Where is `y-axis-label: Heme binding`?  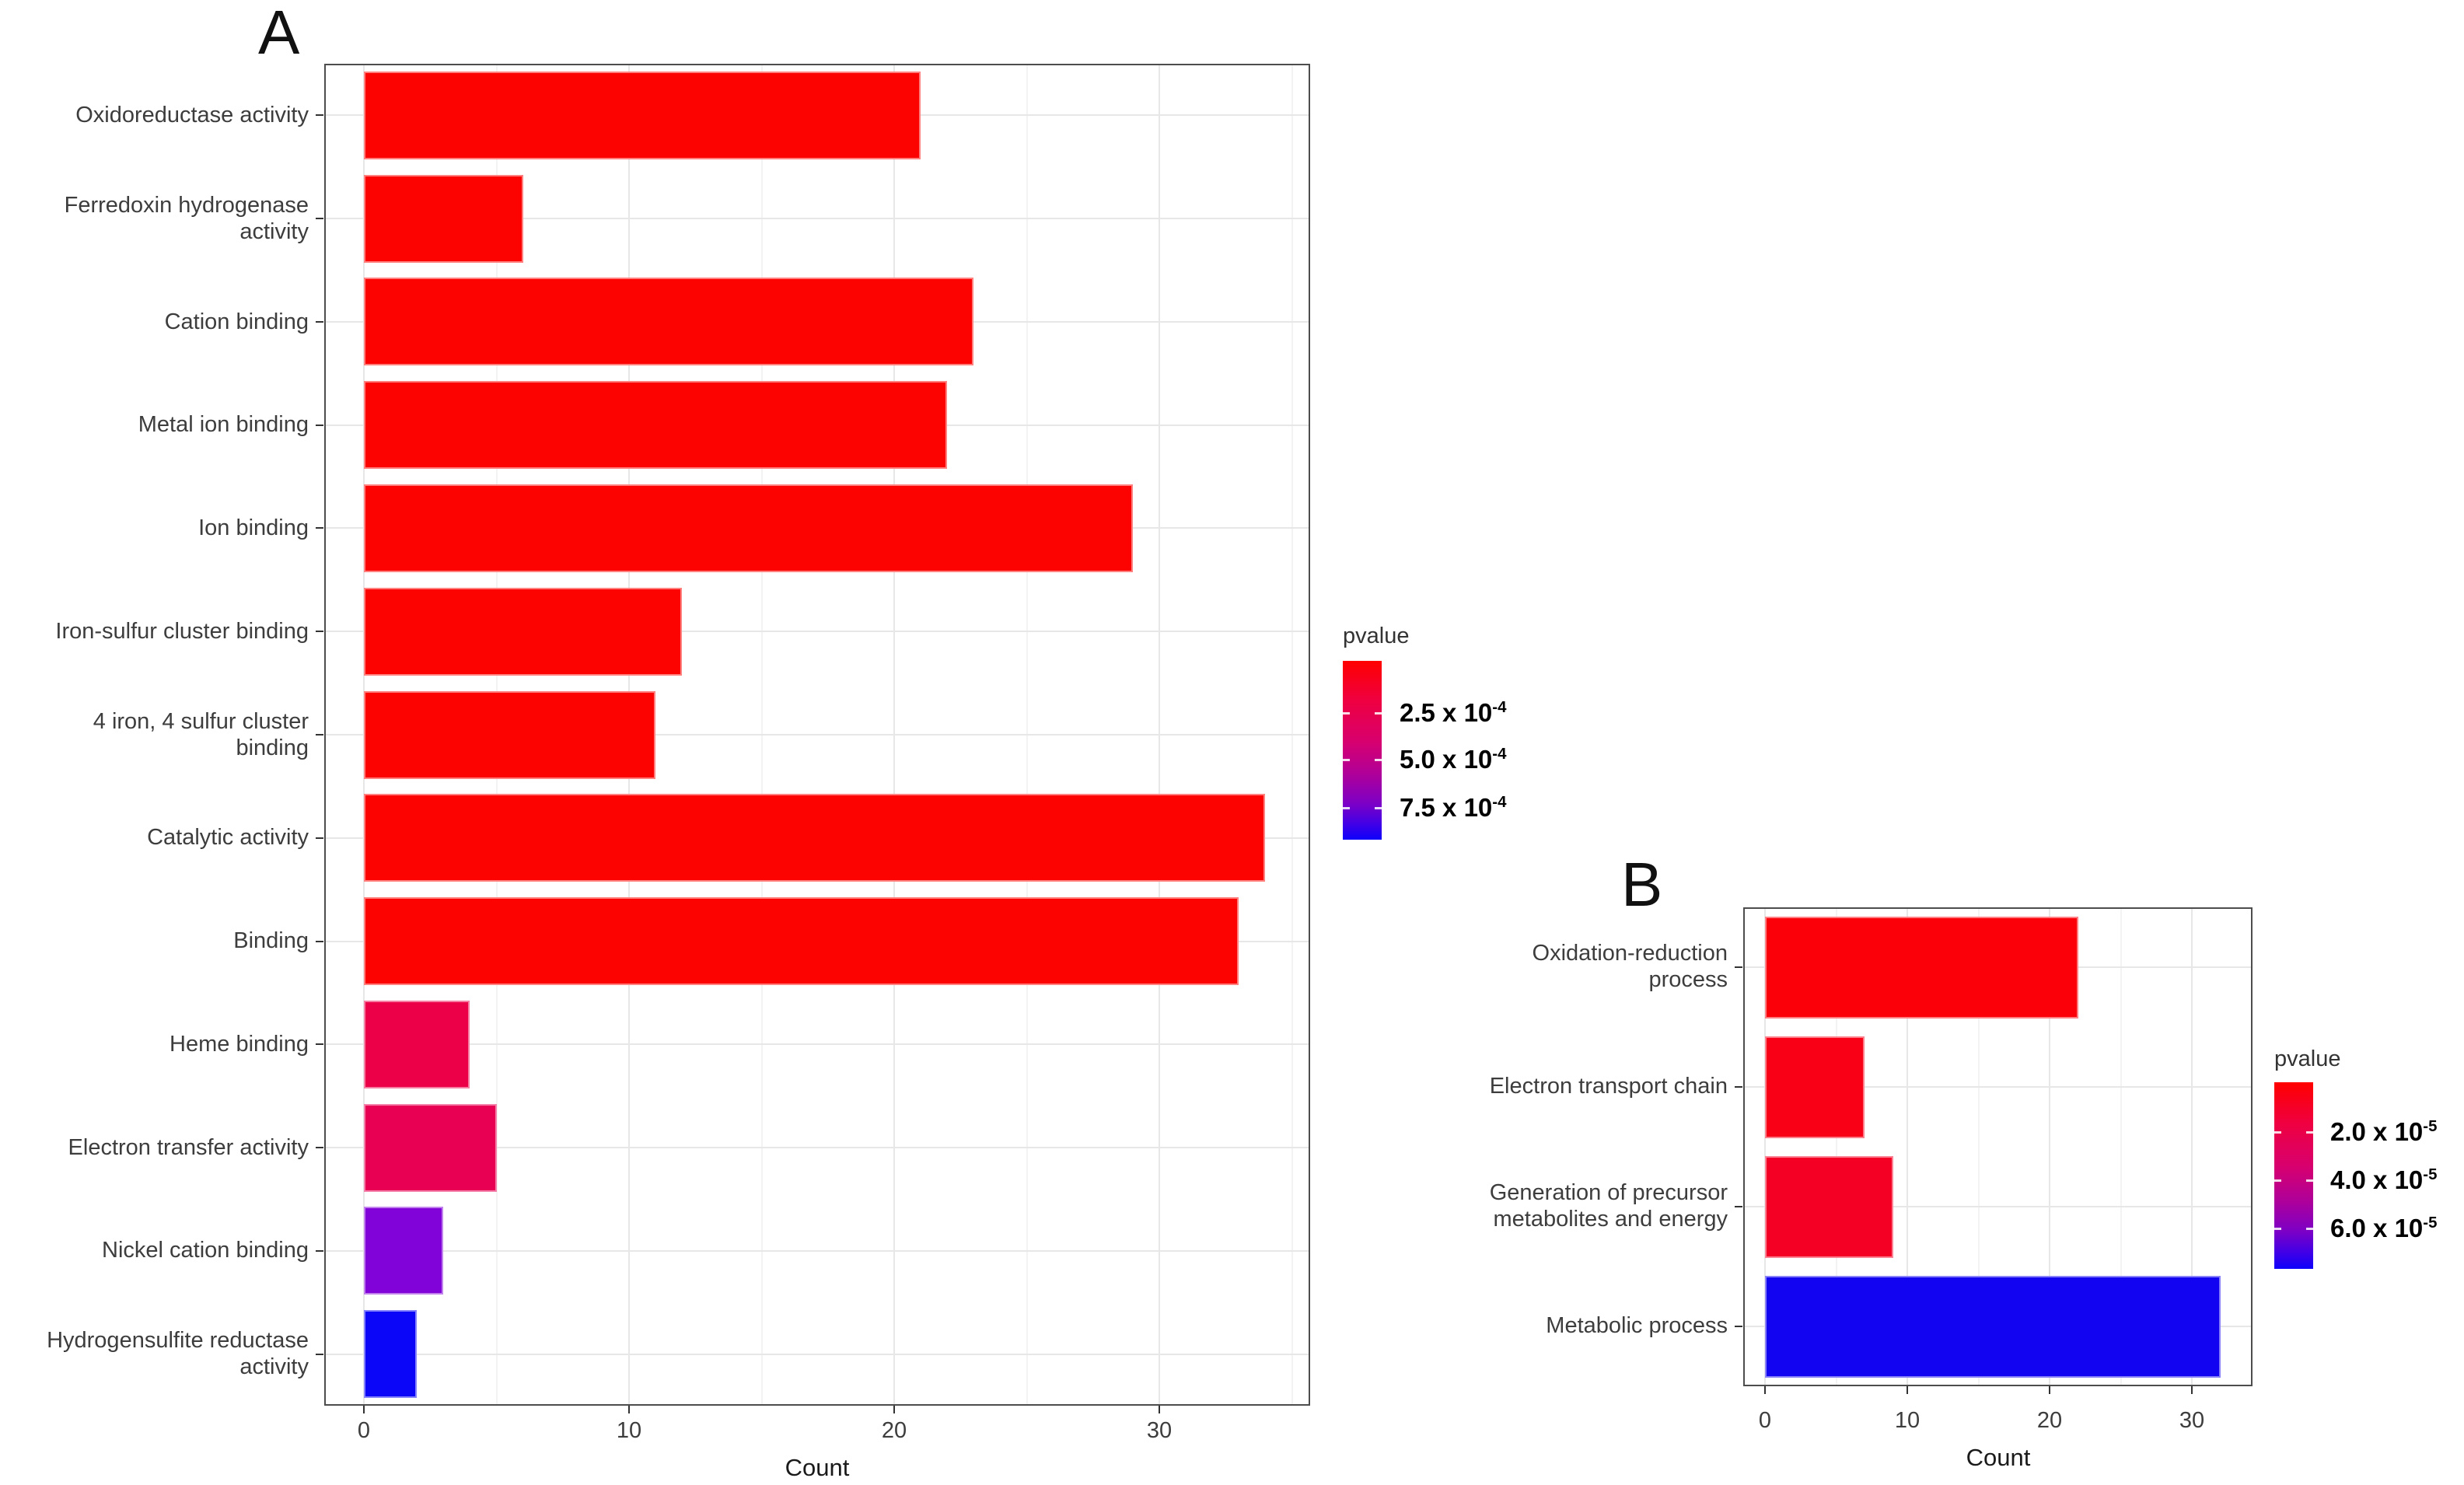
y-axis-label: Heme binding is located at coordinates (239, 1044).